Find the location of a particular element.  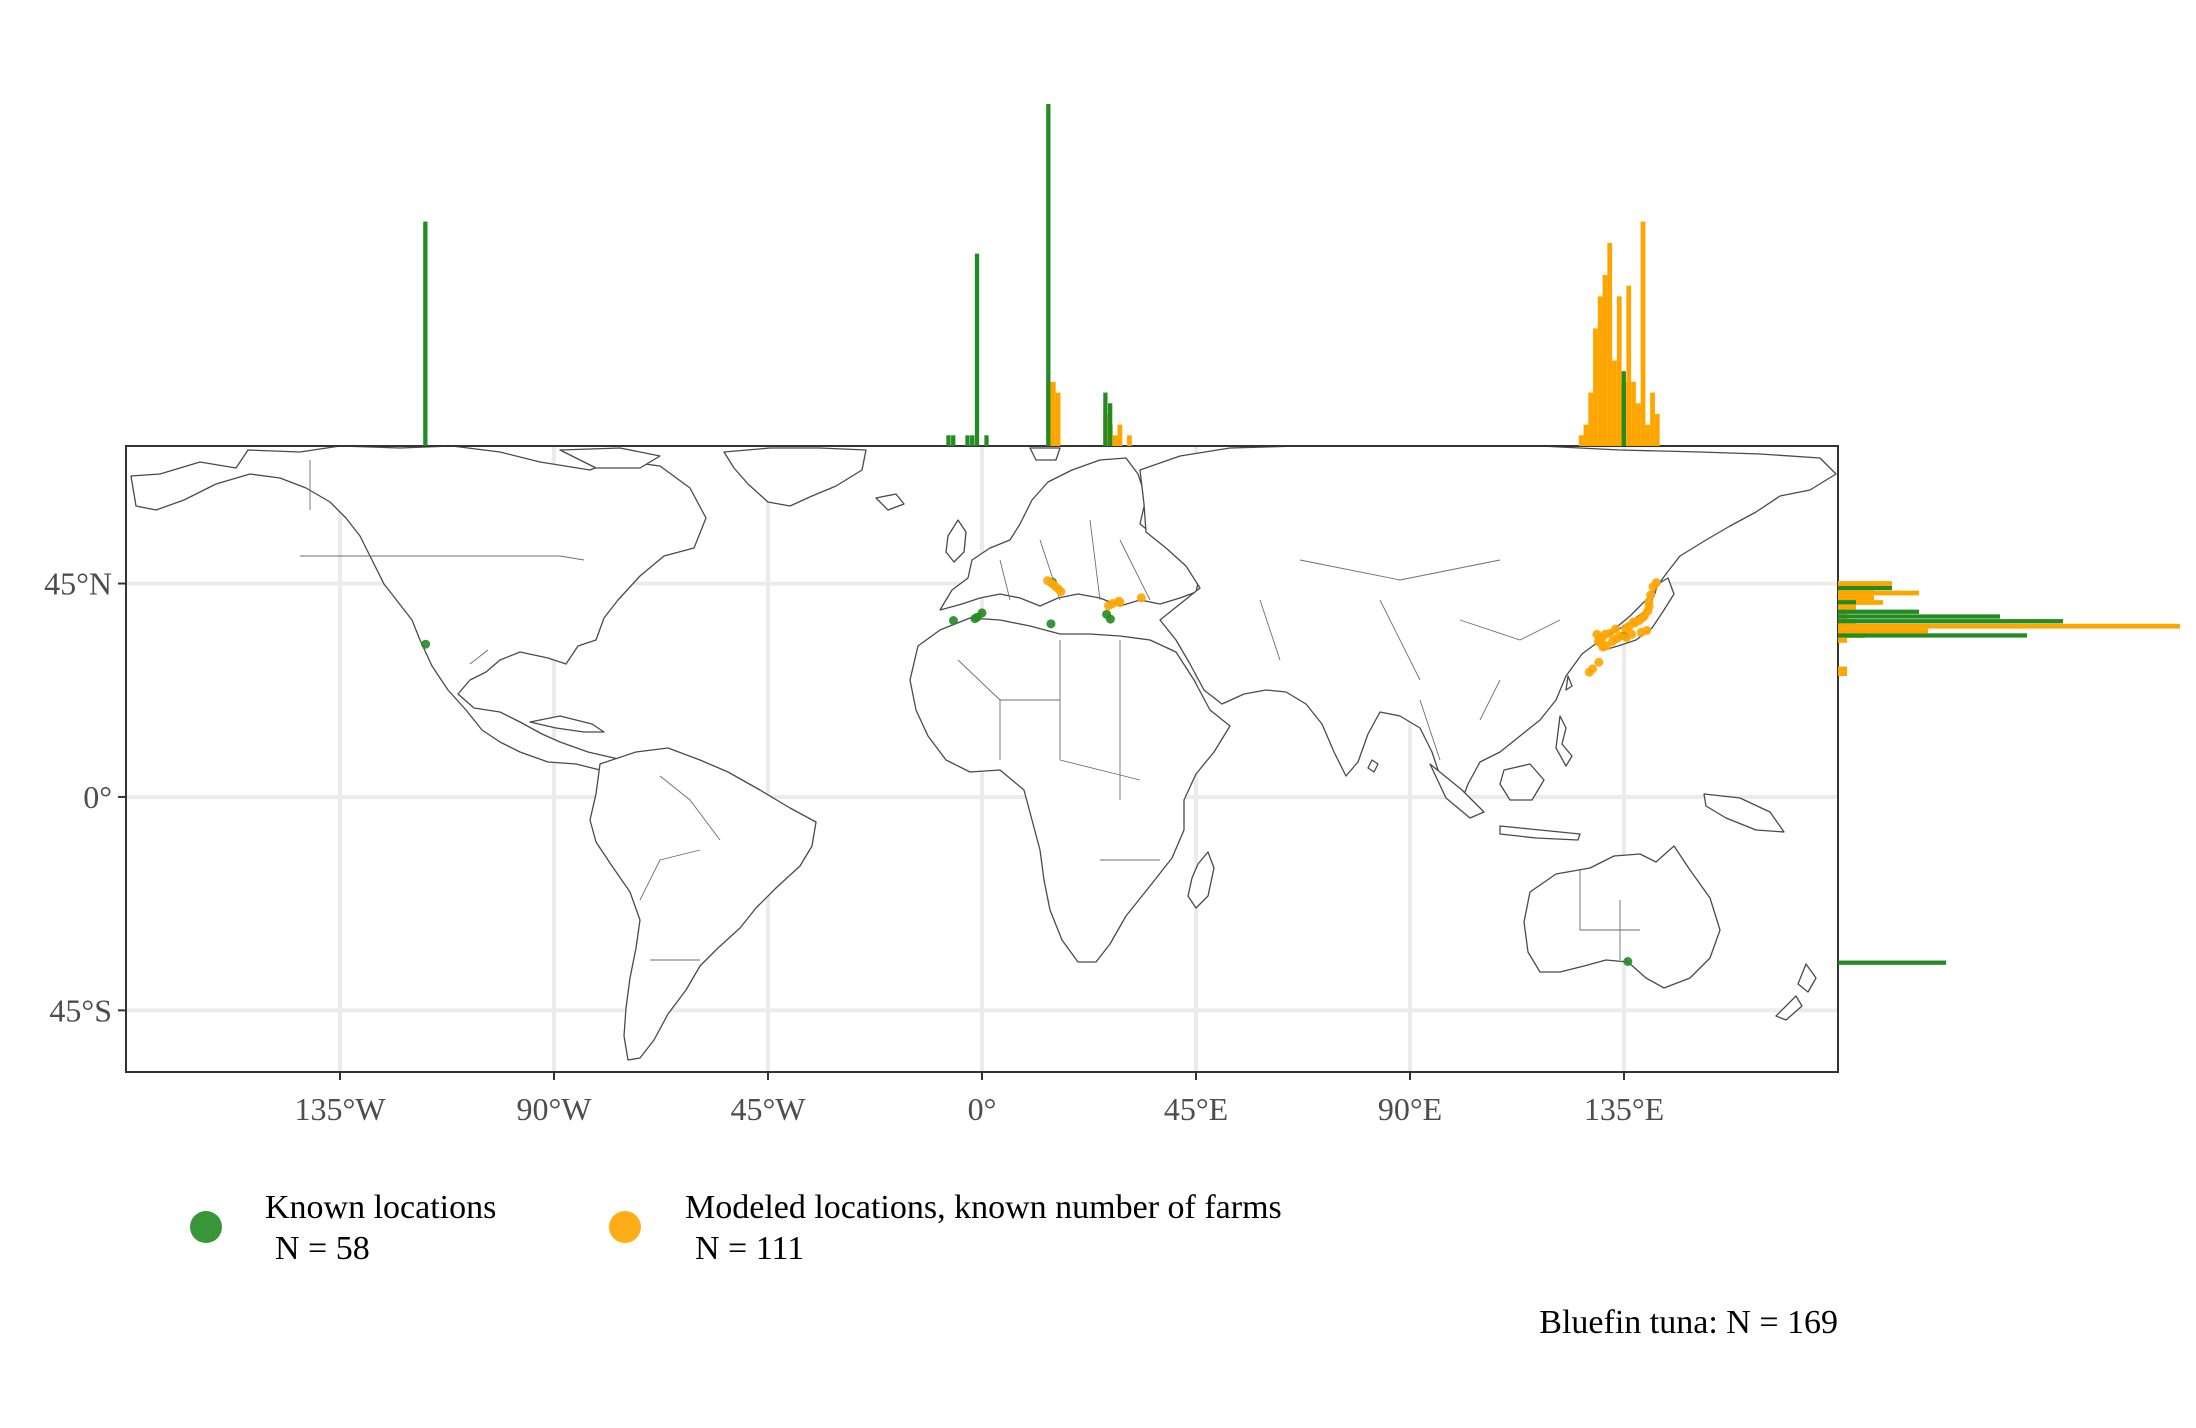

philippines-islands is located at coordinates (1564, 721).